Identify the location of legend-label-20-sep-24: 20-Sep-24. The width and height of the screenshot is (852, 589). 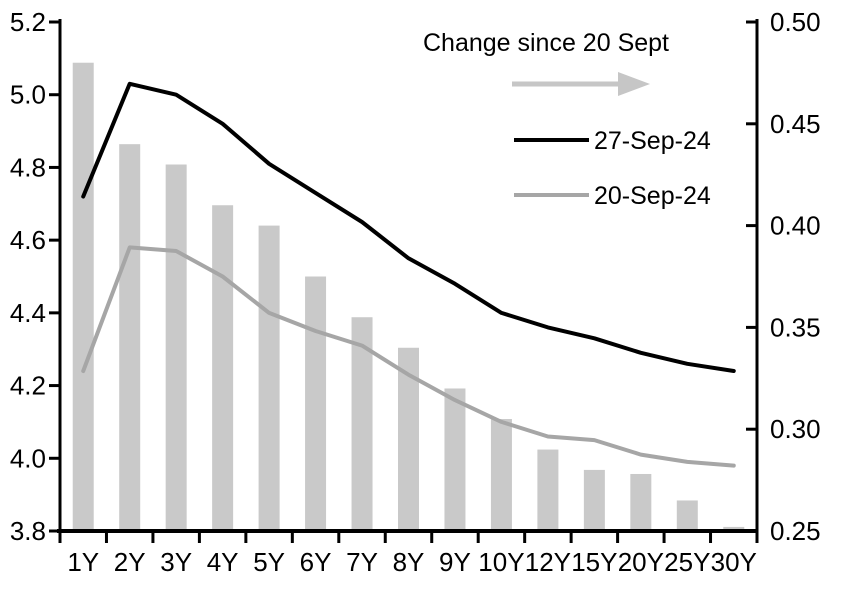
(652, 196).